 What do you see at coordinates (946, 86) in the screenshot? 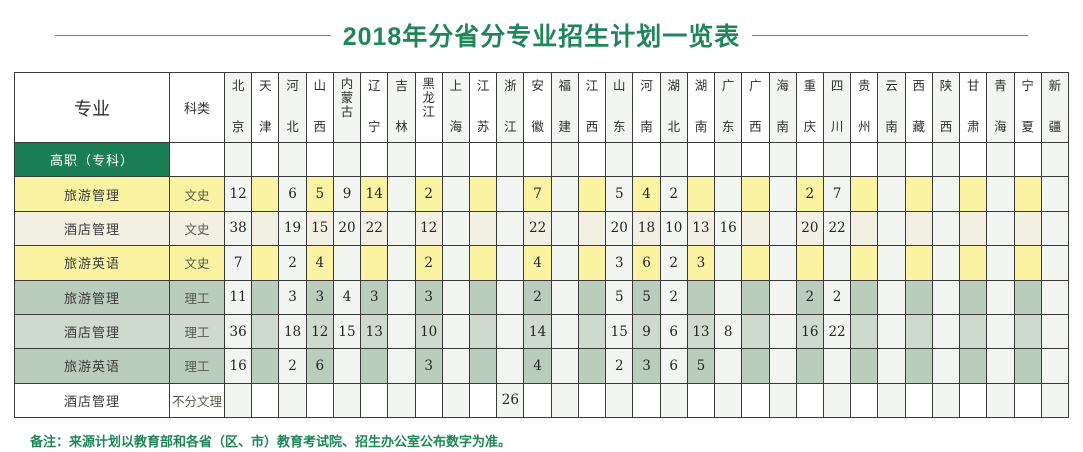
I see `province-header-char: 陕` at bounding box center [946, 86].